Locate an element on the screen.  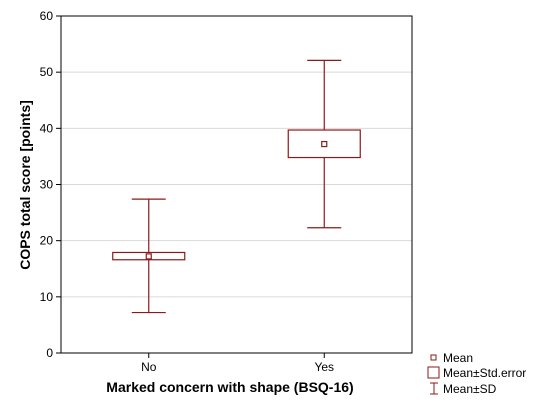
y-tick-label-60: 60 is located at coordinates (47, 16).